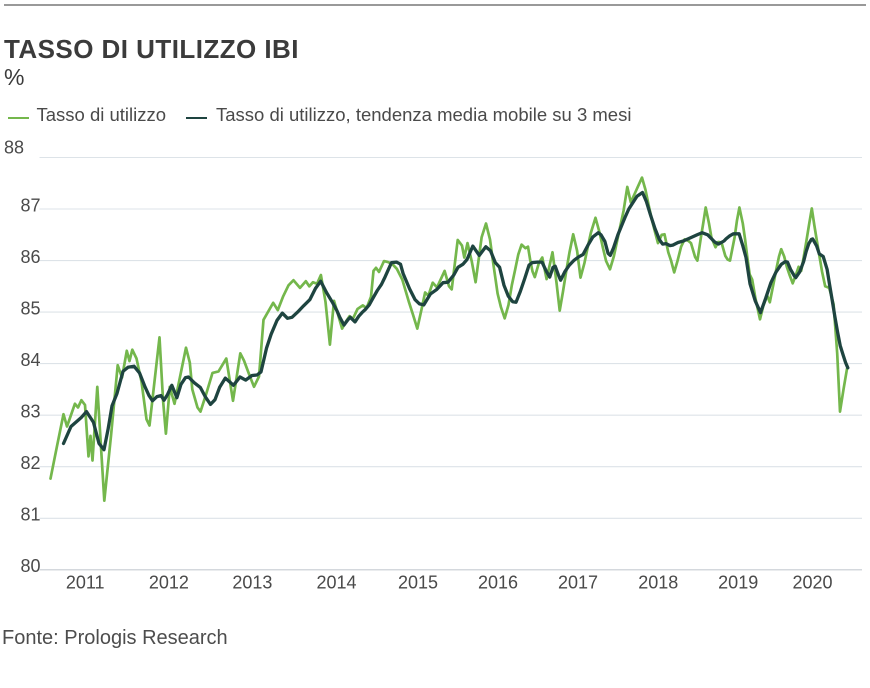 The height and width of the screenshot is (688, 870). What do you see at coordinates (336, 583) in the screenshot?
I see `svg-text: 2014` at bounding box center [336, 583].